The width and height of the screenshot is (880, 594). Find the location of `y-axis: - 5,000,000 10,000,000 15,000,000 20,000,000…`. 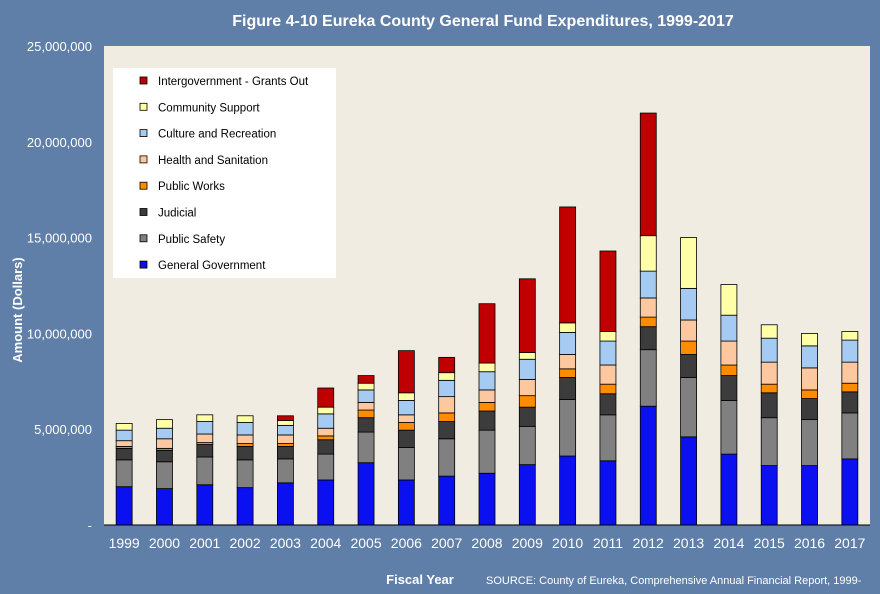

y-axis: - 5,000,000 10,000,000 15,000,000 20,000,000… is located at coordinates (59, 286).